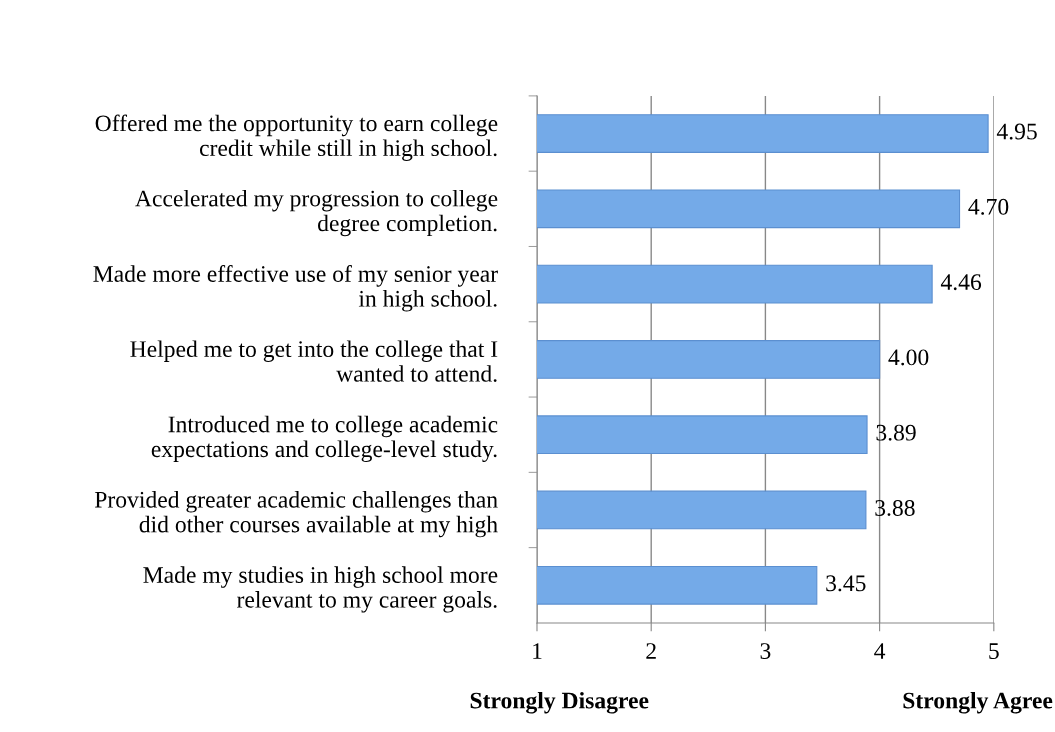  Describe the element at coordinates (537, 651) in the screenshot. I see `x-tick-label: 1` at that location.